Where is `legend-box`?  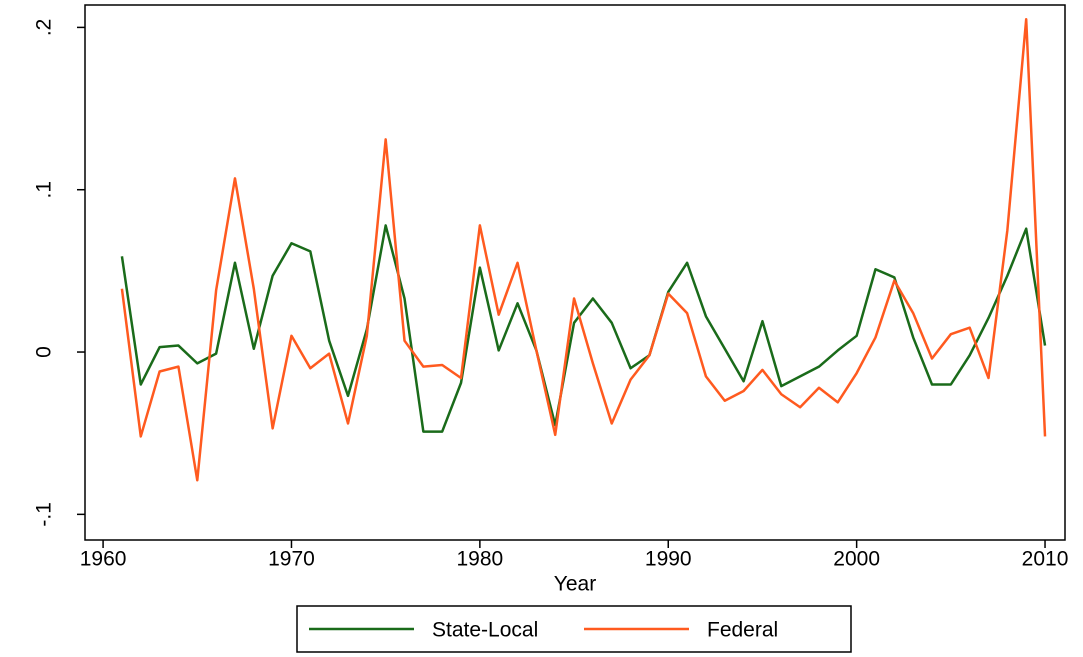
legend-box is located at coordinates (574, 629).